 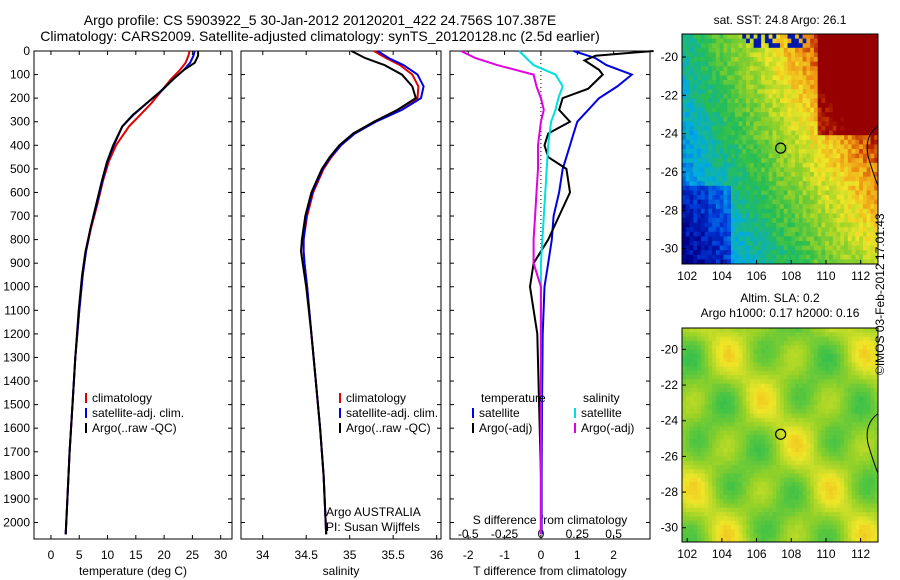 What do you see at coordinates (670, 210) in the screenshot?
I see `sst-map-y-tick-label: -28` at bounding box center [670, 210].